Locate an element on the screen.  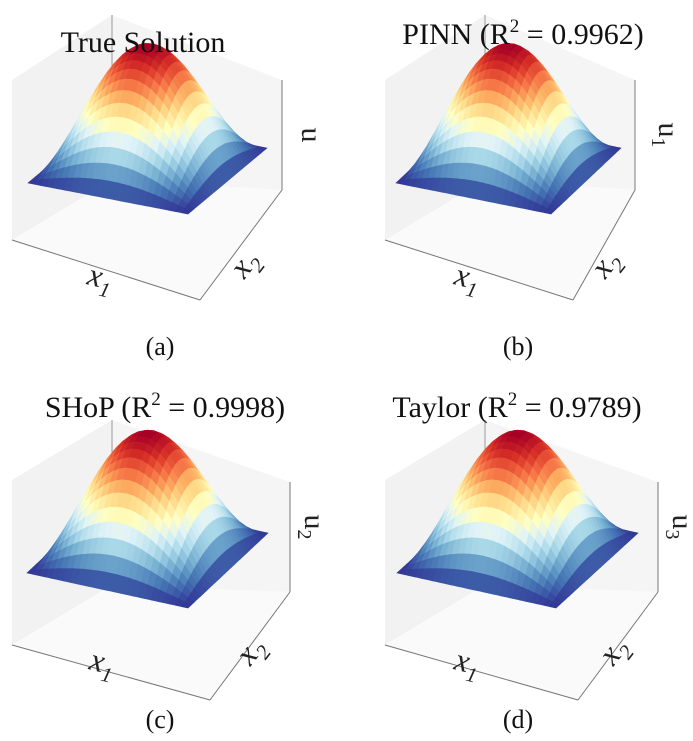
panel-title: True Solution is located at coordinates (143, 42).